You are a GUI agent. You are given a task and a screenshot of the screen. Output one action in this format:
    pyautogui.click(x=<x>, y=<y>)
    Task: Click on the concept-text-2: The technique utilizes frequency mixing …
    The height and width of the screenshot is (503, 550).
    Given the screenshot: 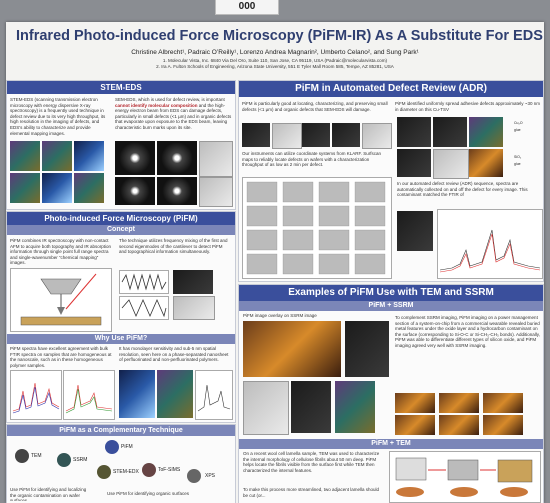 What is the action you would take?
    pyautogui.click(x=173, y=246)
    